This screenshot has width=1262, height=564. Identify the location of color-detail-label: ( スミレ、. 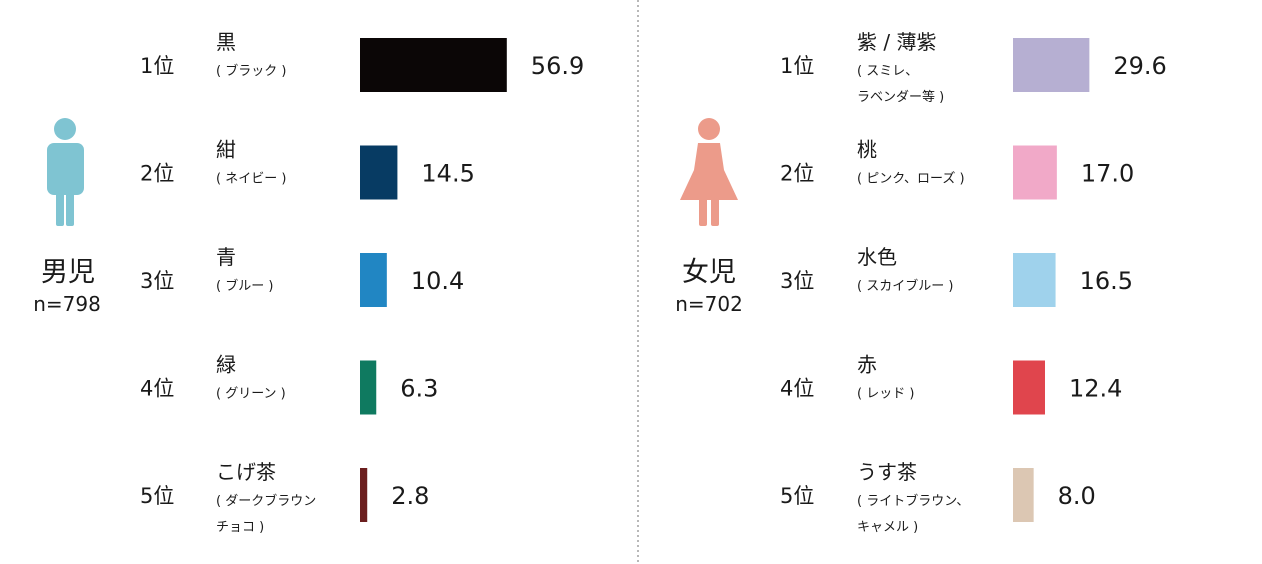
(887, 71).